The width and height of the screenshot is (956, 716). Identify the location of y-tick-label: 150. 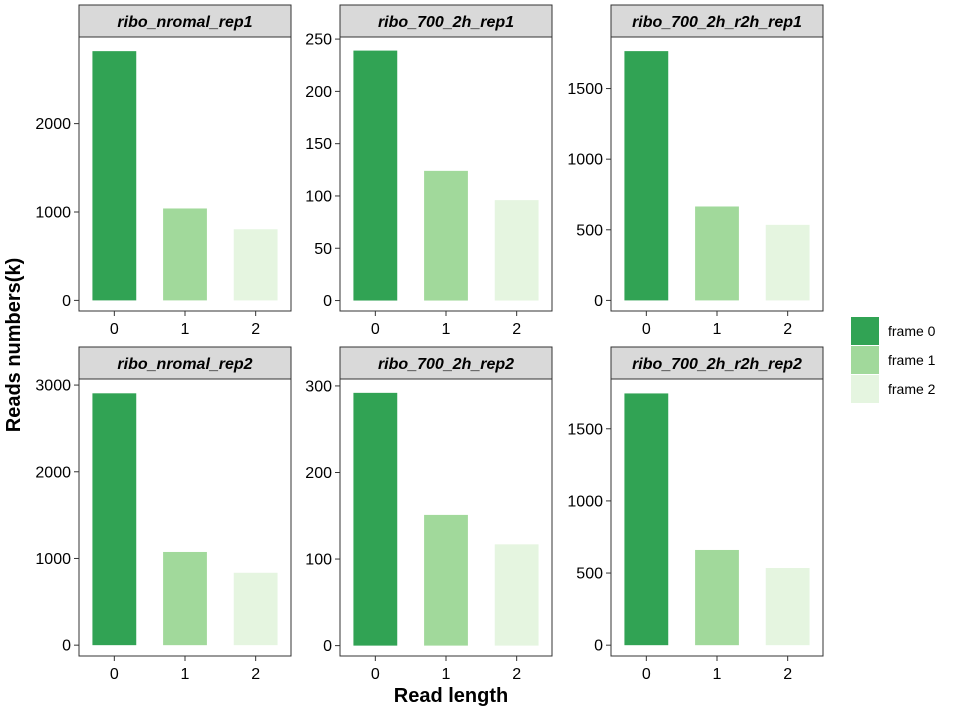
(318, 144).